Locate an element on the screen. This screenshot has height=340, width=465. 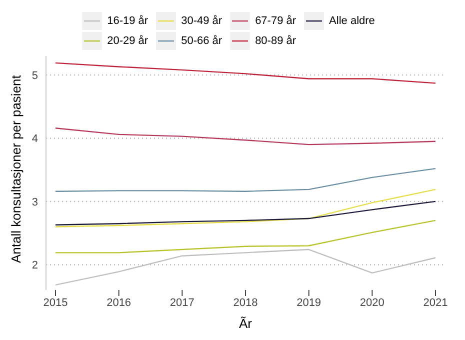
y-tick-label: 3 is located at coordinates (35, 202).